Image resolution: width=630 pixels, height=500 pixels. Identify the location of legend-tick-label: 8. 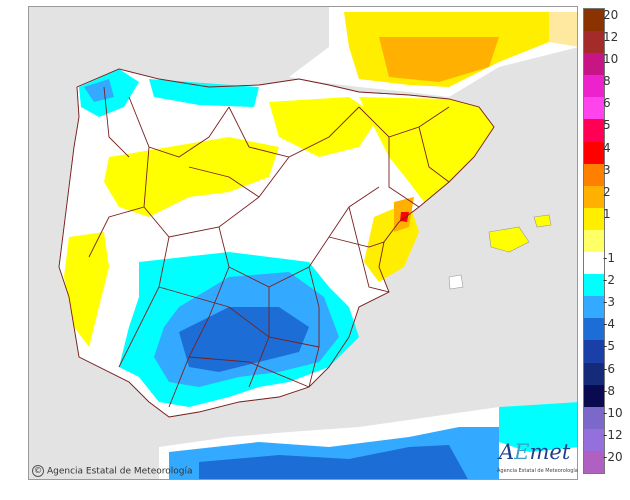
(607, 81).